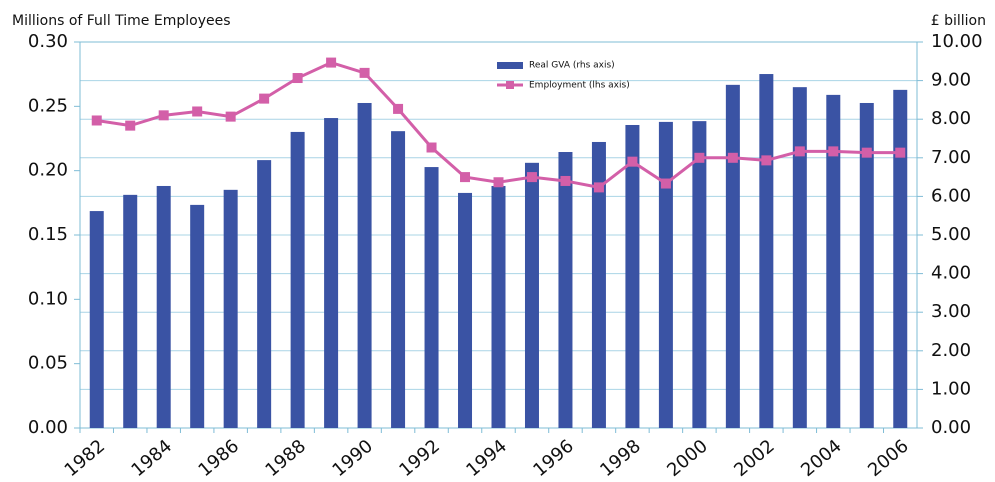  What do you see at coordinates (958, 21) in the screenshot?
I see `y2-axis-label: £ billion` at bounding box center [958, 21].